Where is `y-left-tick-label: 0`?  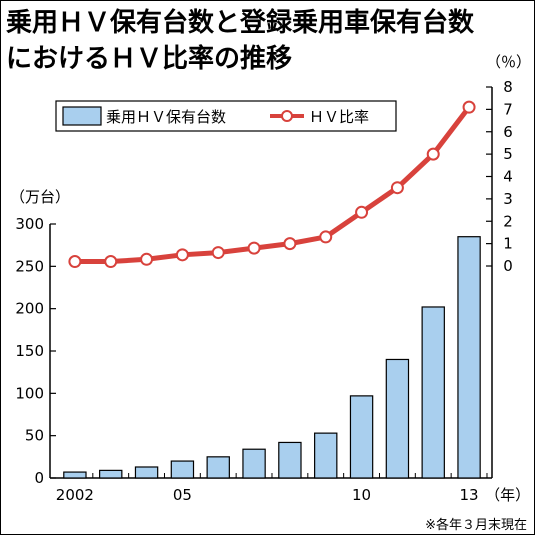 y-left-tick-label: 0 is located at coordinates (39, 478).